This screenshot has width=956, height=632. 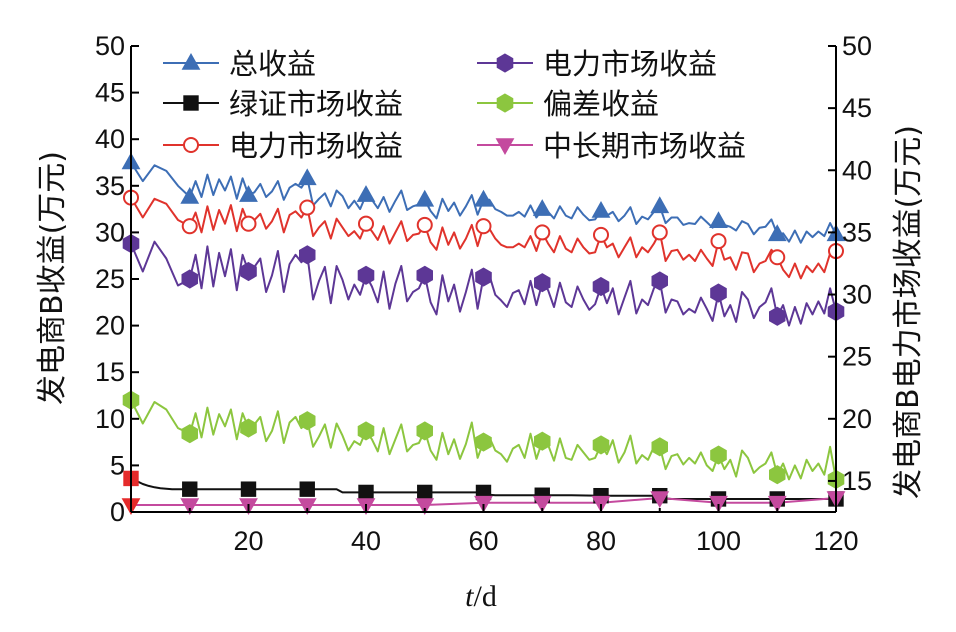 What do you see at coordinates (117, 512) in the screenshot?
I see `y-left-tick-label: 0` at bounding box center [117, 512].